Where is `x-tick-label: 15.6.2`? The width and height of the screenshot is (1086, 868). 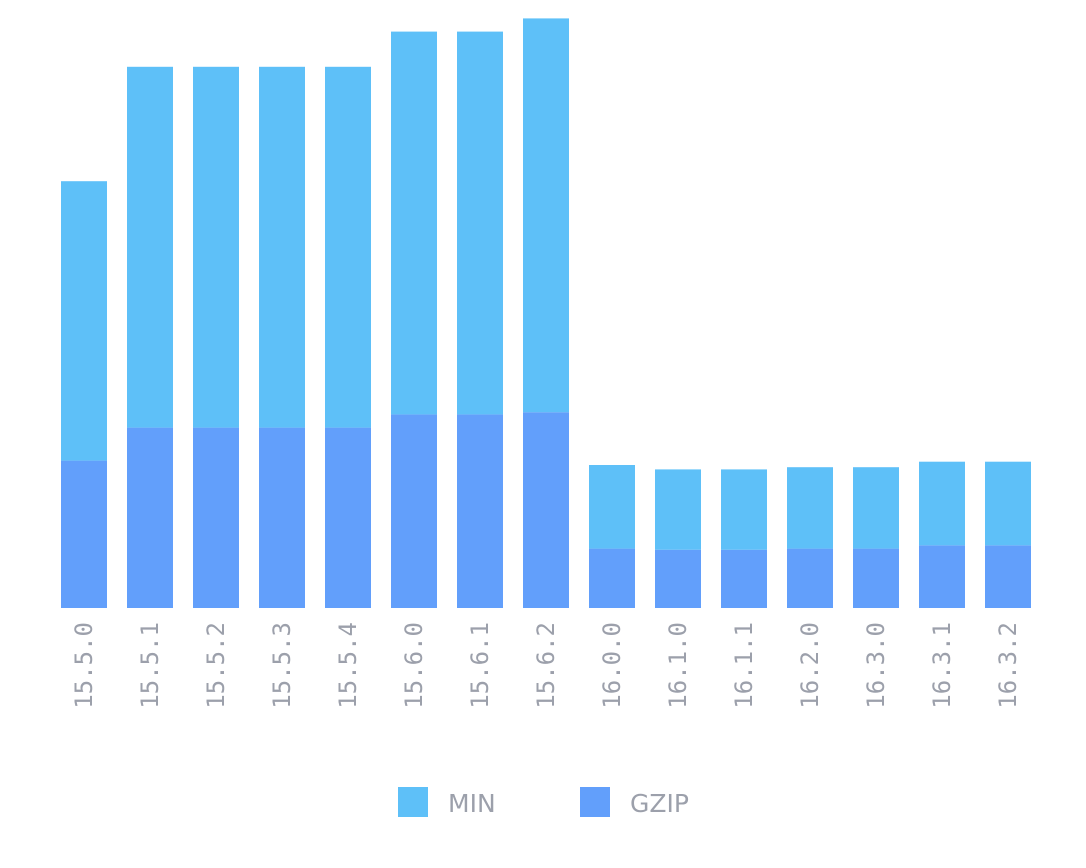 x-tick-label: 15.6.2 is located at coordinates (546, 665).